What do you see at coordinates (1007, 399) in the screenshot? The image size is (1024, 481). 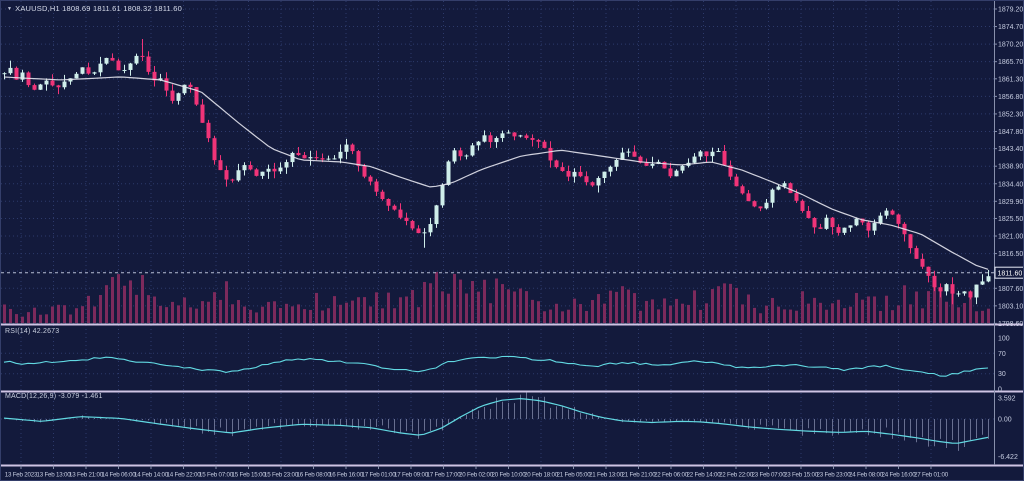 I see `macd-tick-label: 3.592` at bounding box center [1007, 399].